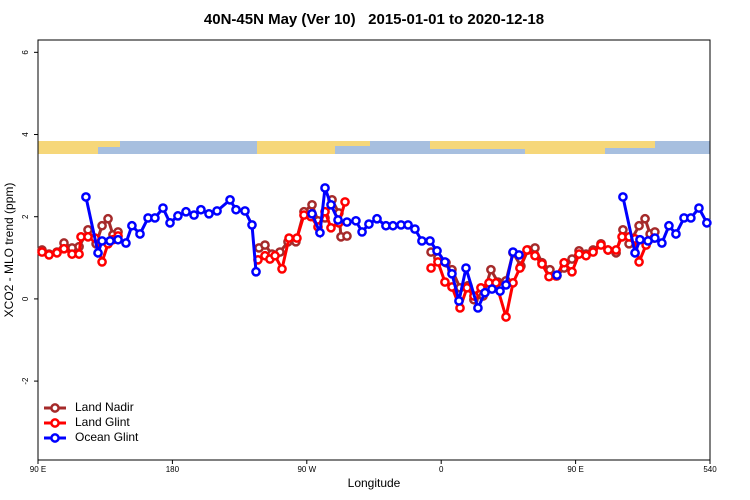 The height and width of the screenshot is (500, 750). I want to click on legend-label: Land Nadir, so click(104, 407).